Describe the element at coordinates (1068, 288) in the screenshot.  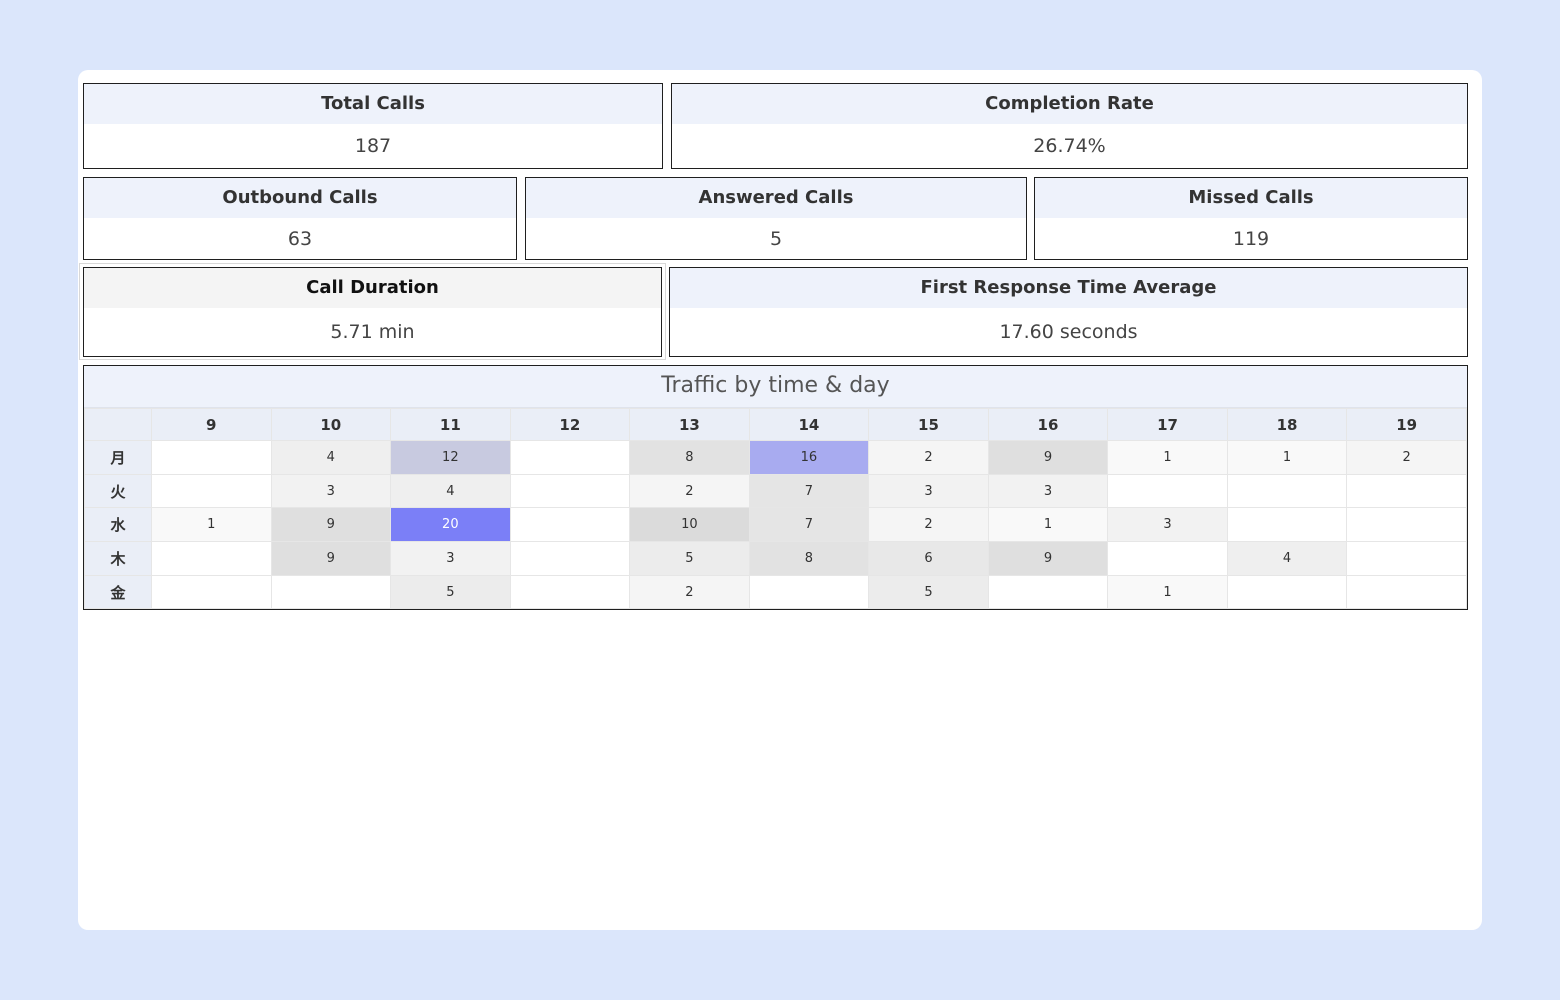
I see `kpi-title: First Response Time Average` at that location.